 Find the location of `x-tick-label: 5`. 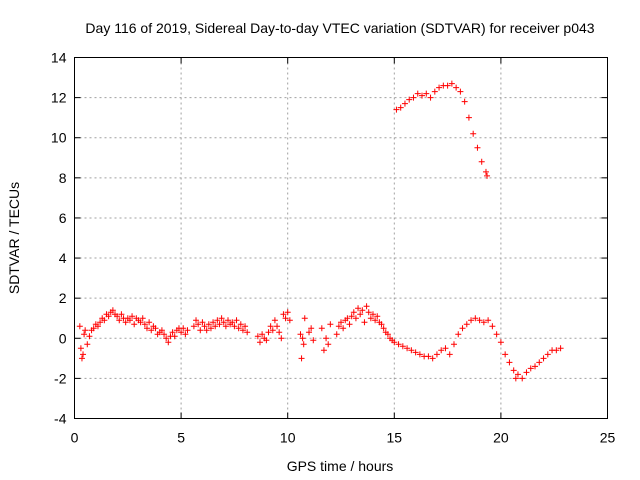

x-tick-label: 5 is located at coordinates (181, 438).